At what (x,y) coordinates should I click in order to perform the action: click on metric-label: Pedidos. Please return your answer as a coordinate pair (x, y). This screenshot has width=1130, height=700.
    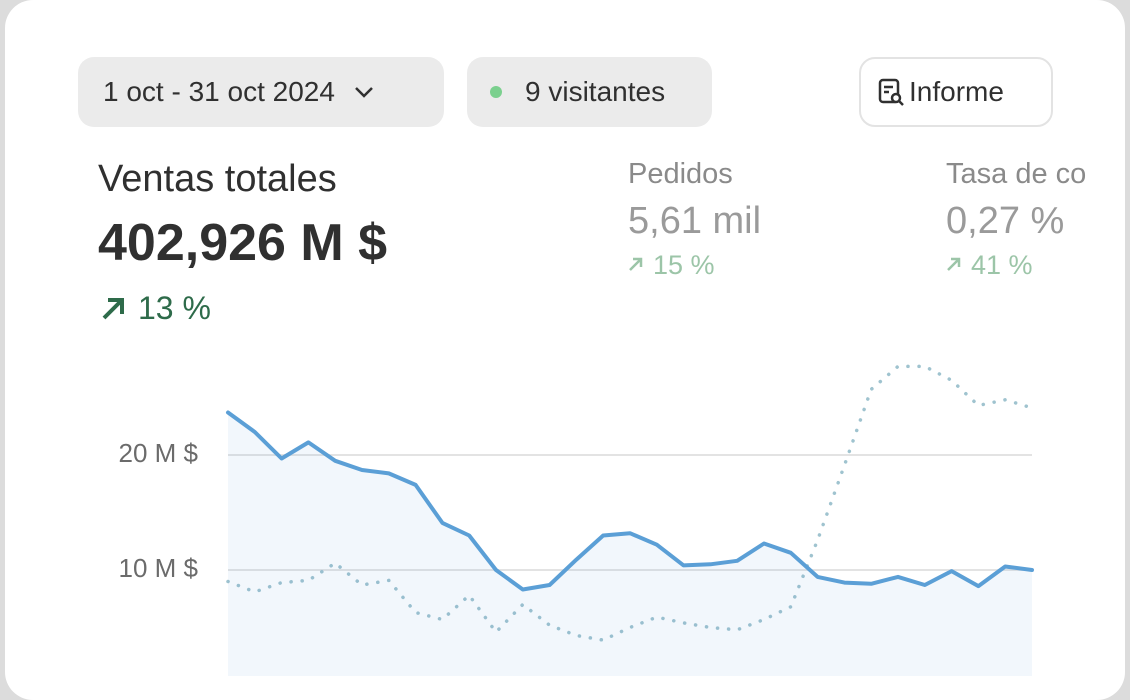
    Looking at the image, I should click on (680, 174).